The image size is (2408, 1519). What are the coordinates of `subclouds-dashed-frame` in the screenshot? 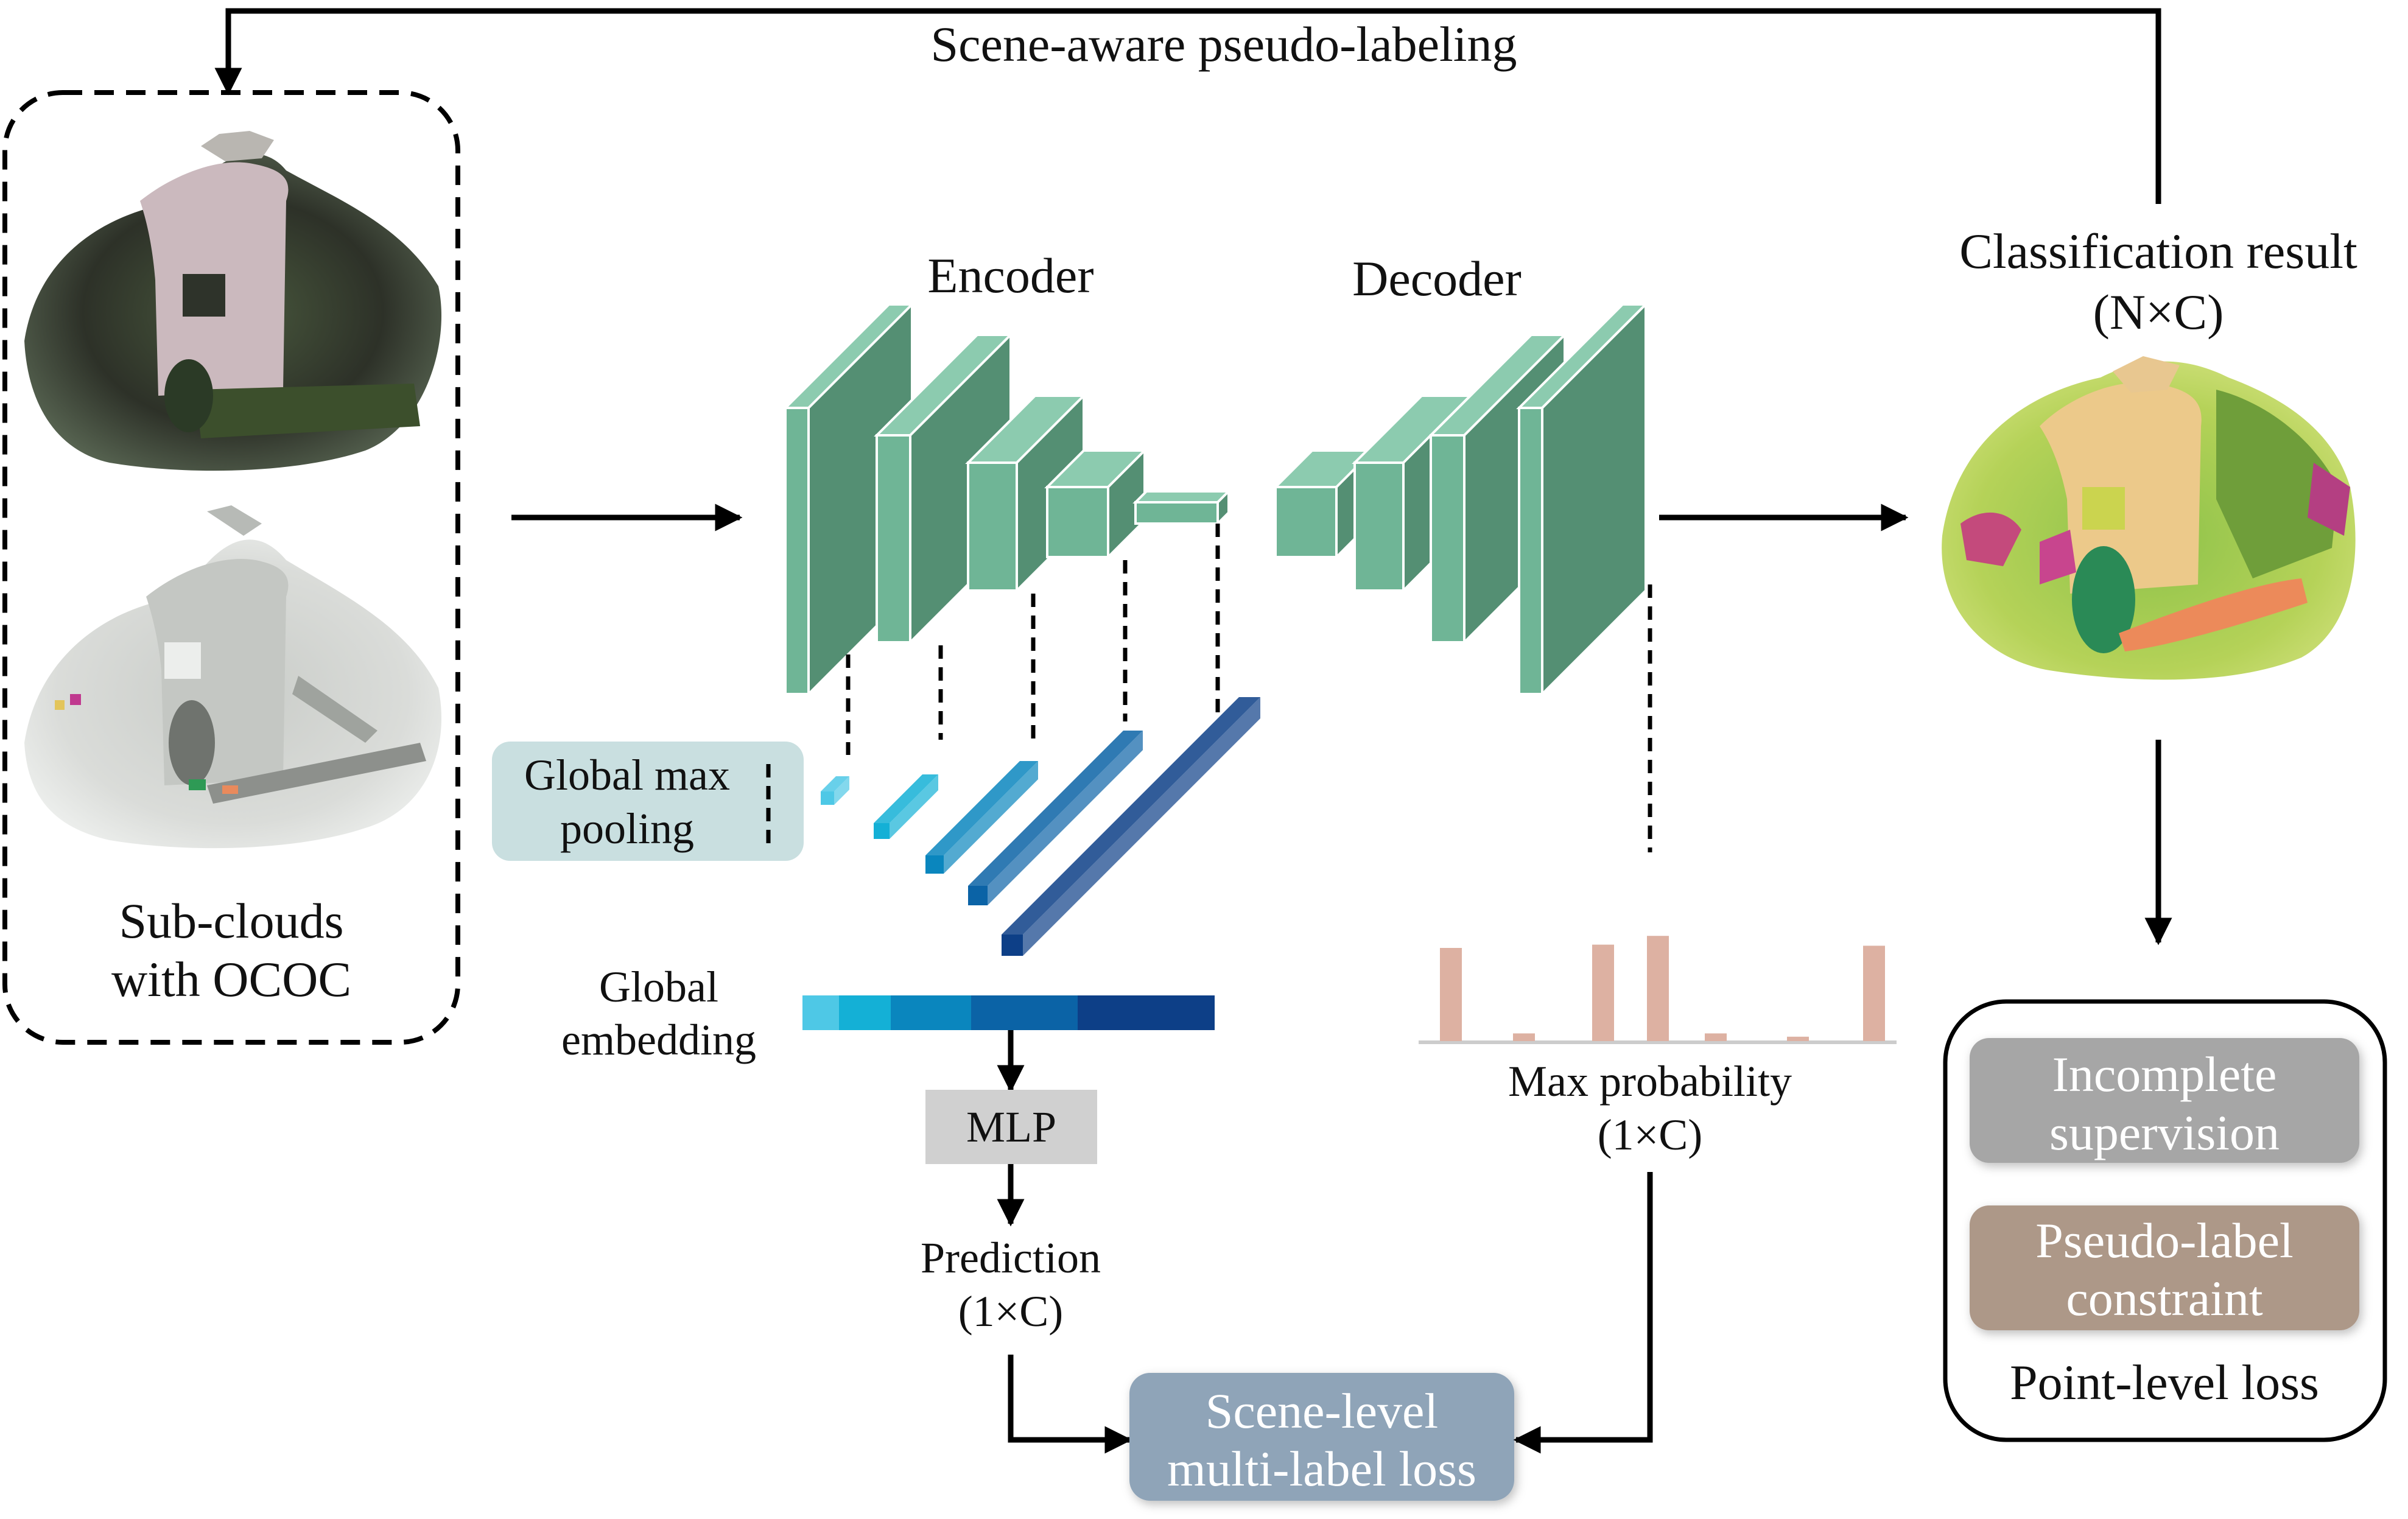 It's located at (231, 568).